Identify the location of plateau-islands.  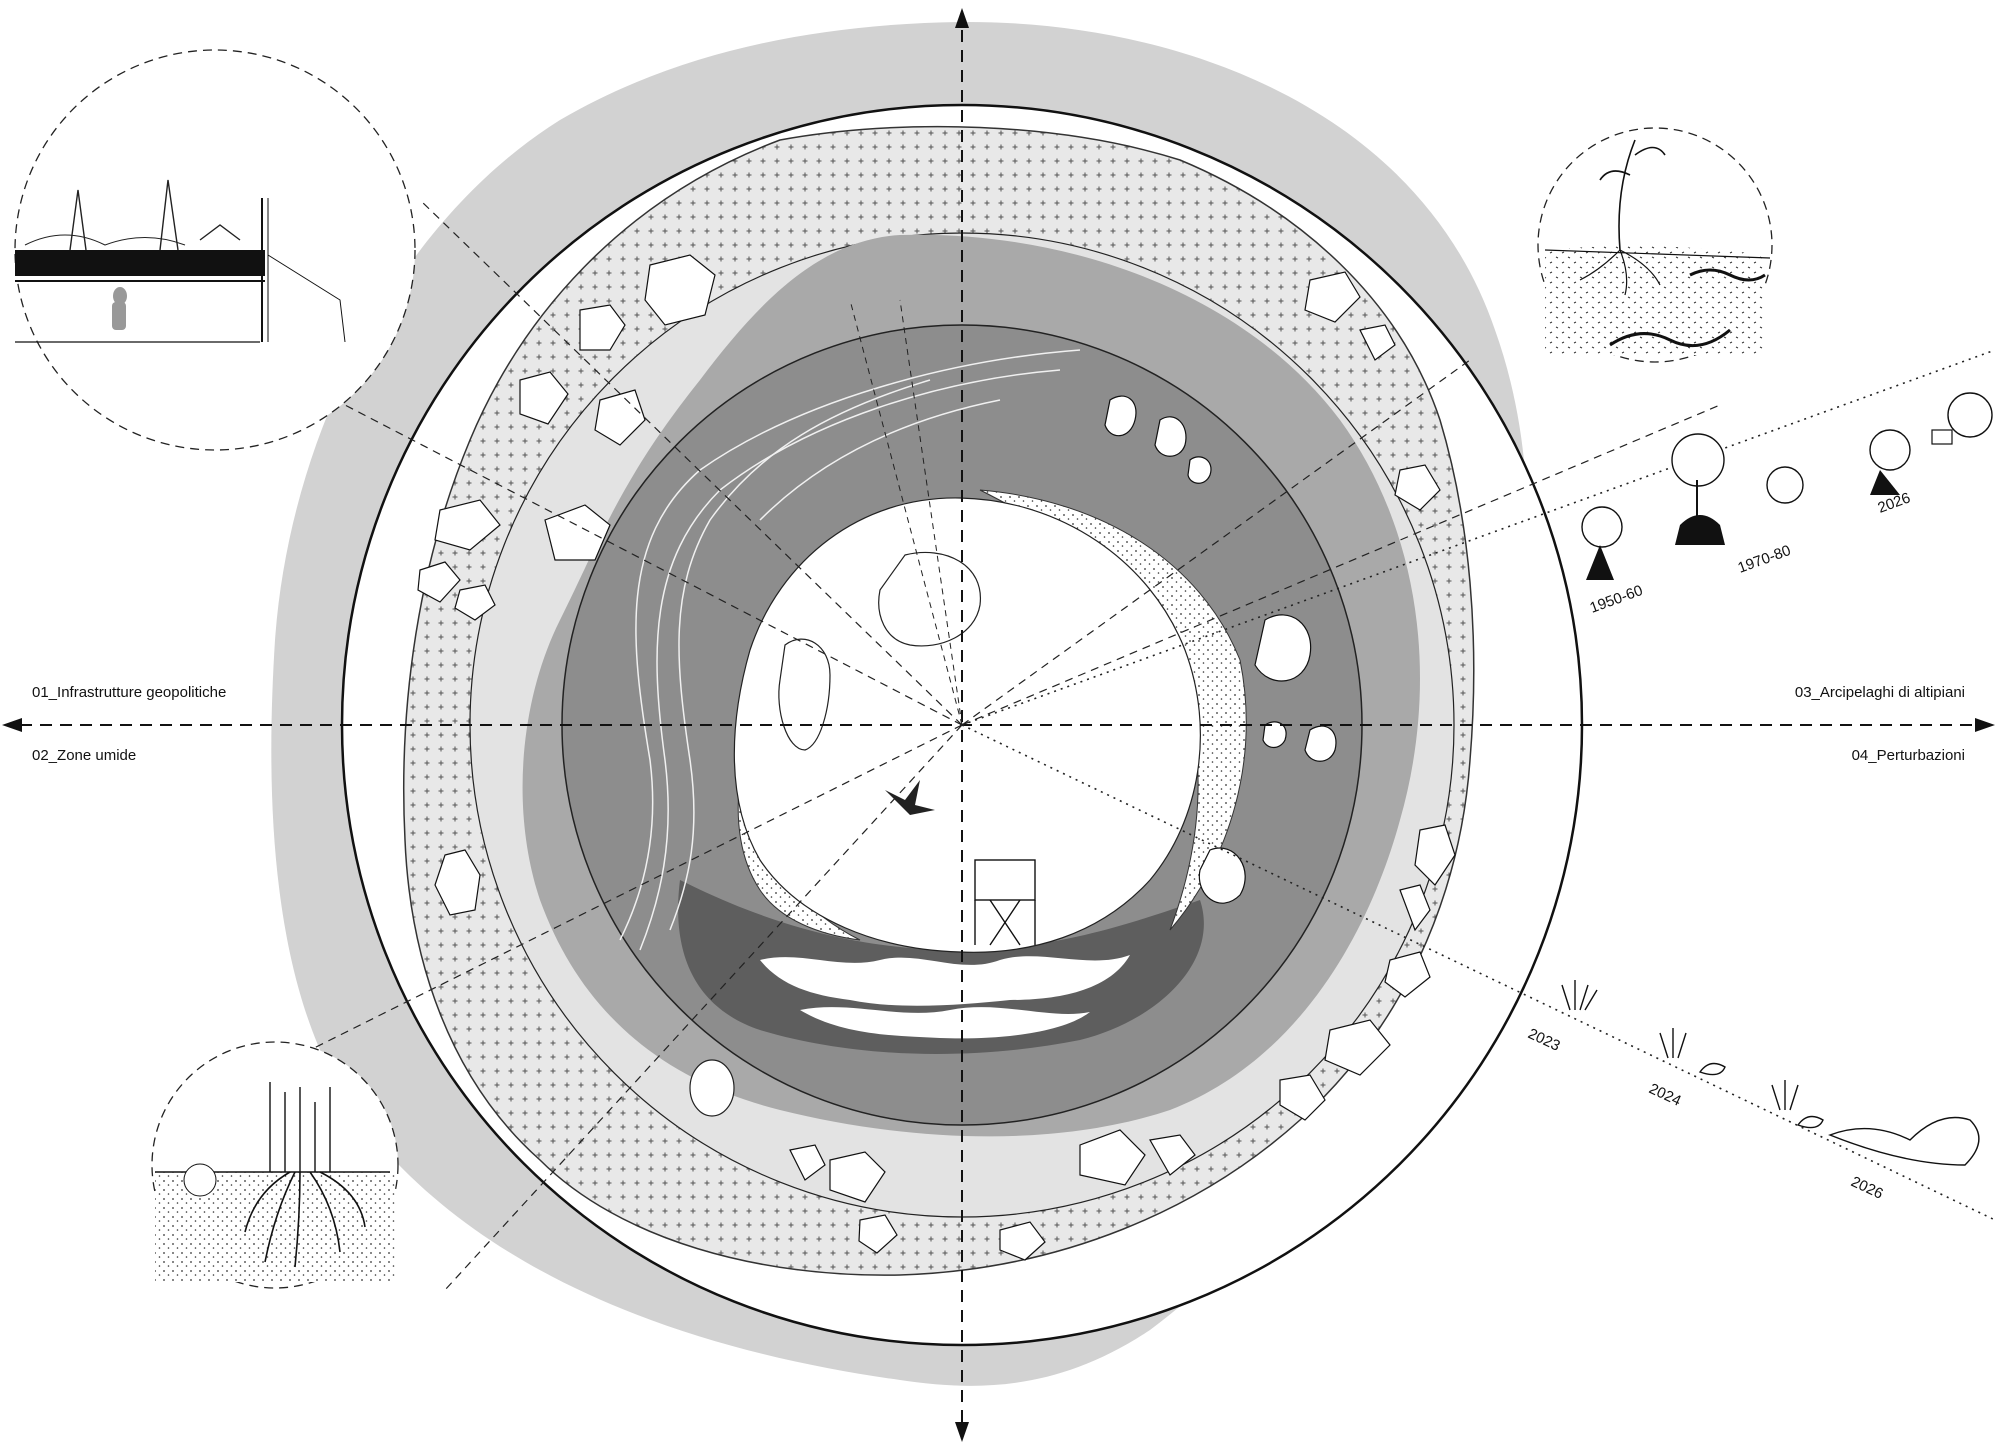
(1220, 649).